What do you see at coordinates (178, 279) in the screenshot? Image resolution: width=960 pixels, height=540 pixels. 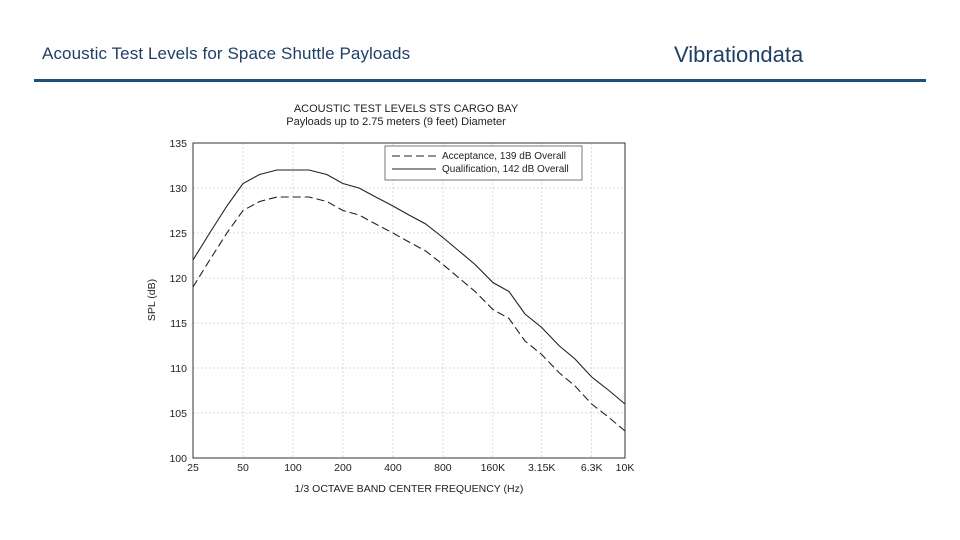 I see `y-tick-label: 120` at bounding box center [178, 279].